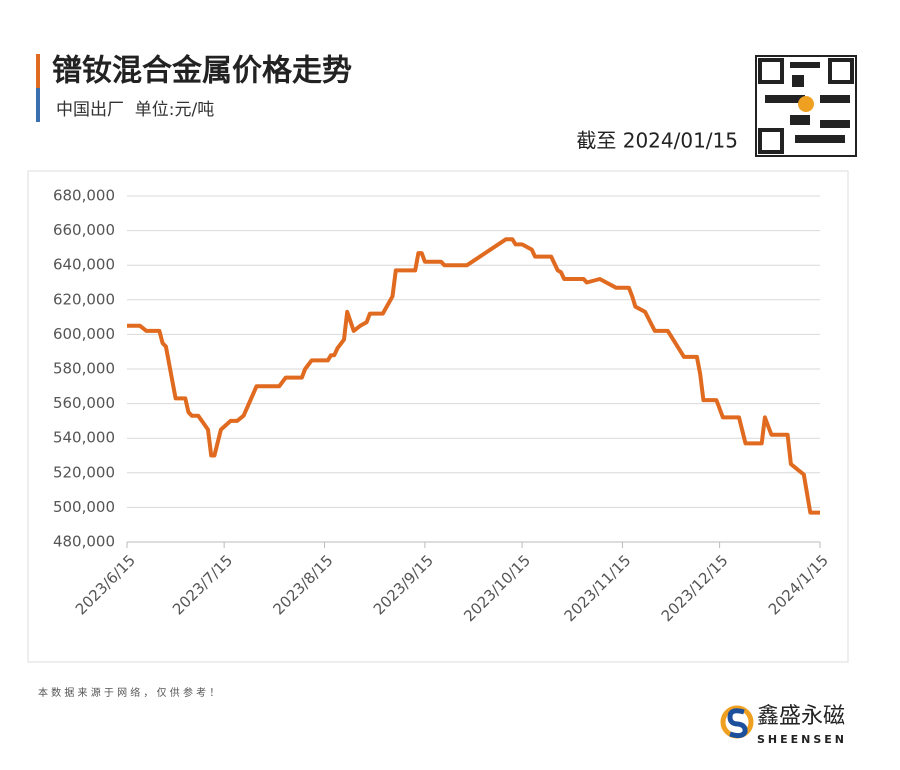 Image resolution: width=900 pixels, height=770 pixels. I want to click on y-tick-label: 660,000, so click(84, 230).